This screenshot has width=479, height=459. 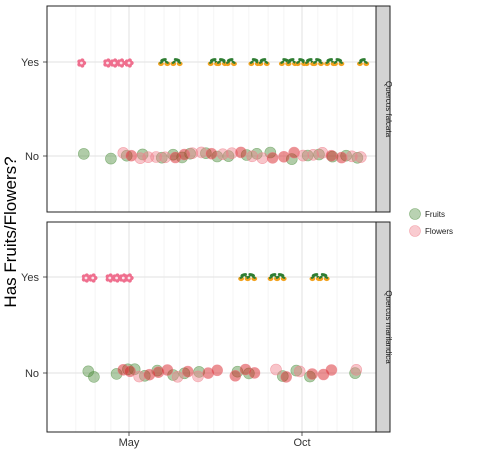 What do you see at coordinates (439, 231) in the screenshot?
I see `legend-label-flowers: Flowers` at bounding box center [439, 231].